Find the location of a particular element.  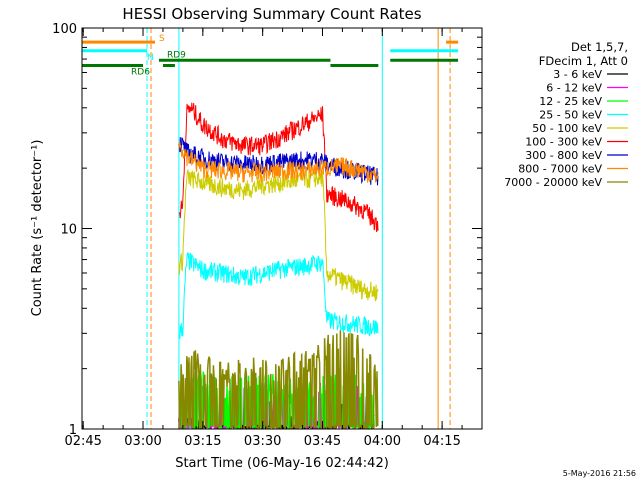

legend-label-1: 6 - 12 keV is located at coordinates (574, 88).